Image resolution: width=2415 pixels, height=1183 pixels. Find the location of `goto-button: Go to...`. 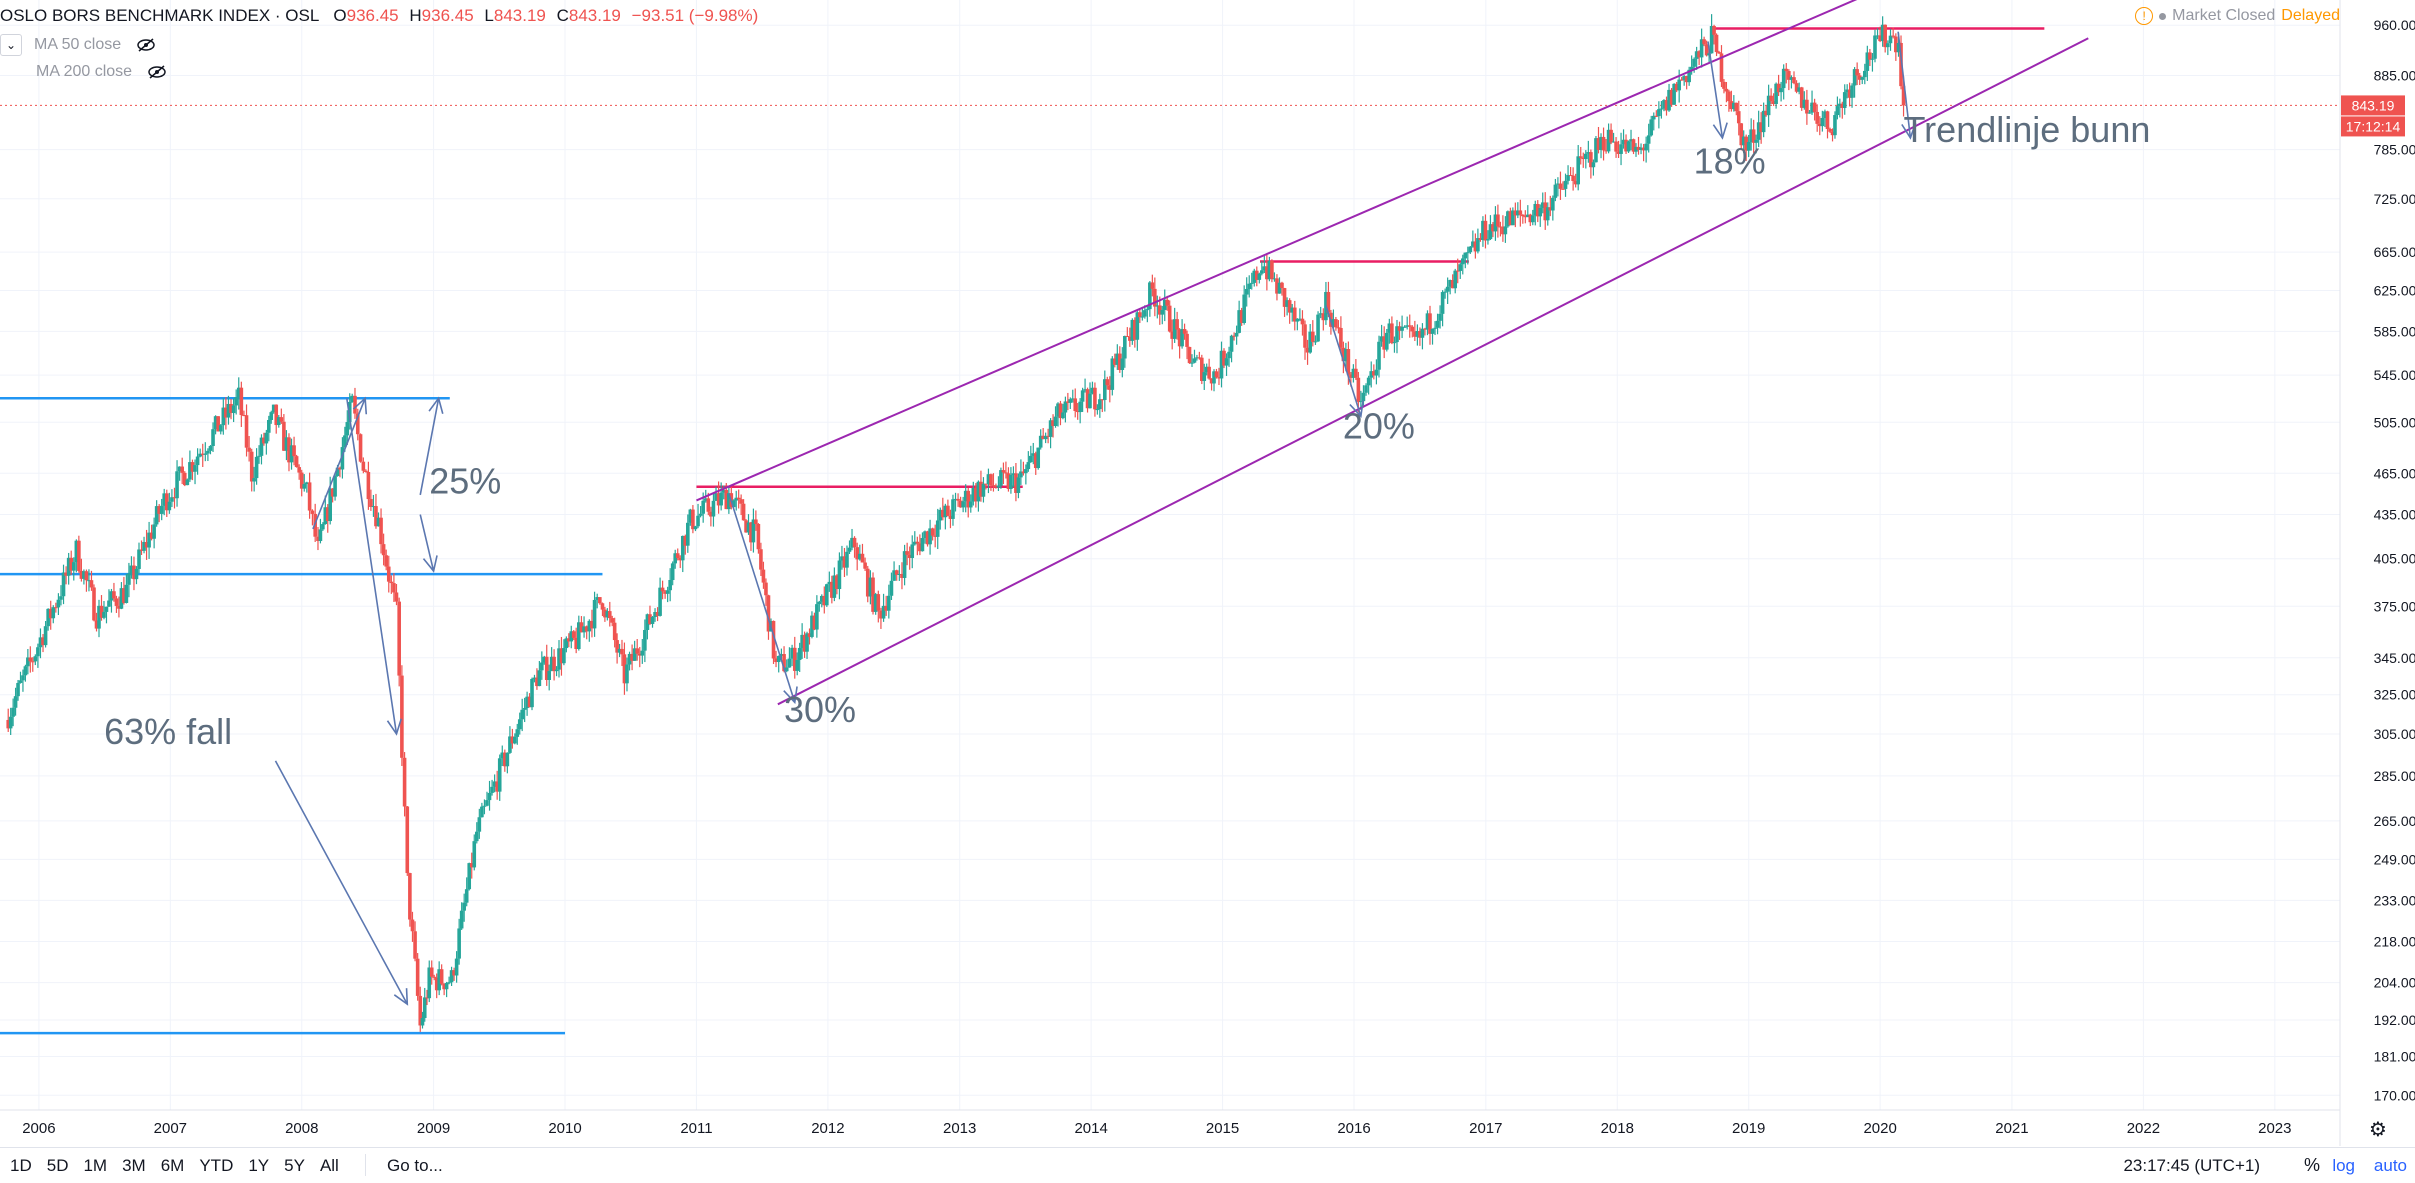

goto-button: Go to... is located at coordinates (415, 1165).